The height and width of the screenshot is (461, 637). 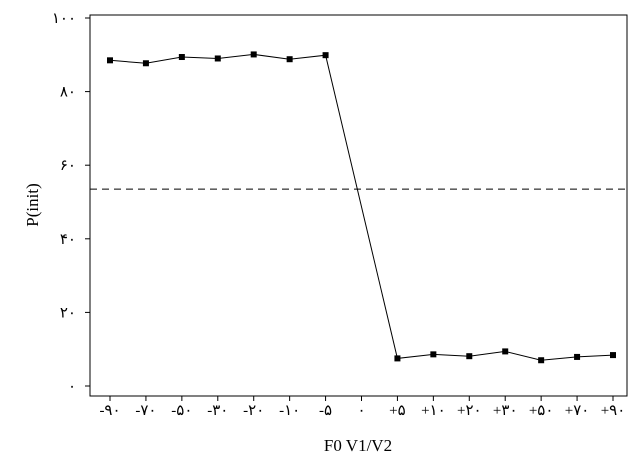 What do you see at coordinates (433, 411) in the screenshot?
I see `x-tick-label: +۱۰` at bounding box center [433, 411].